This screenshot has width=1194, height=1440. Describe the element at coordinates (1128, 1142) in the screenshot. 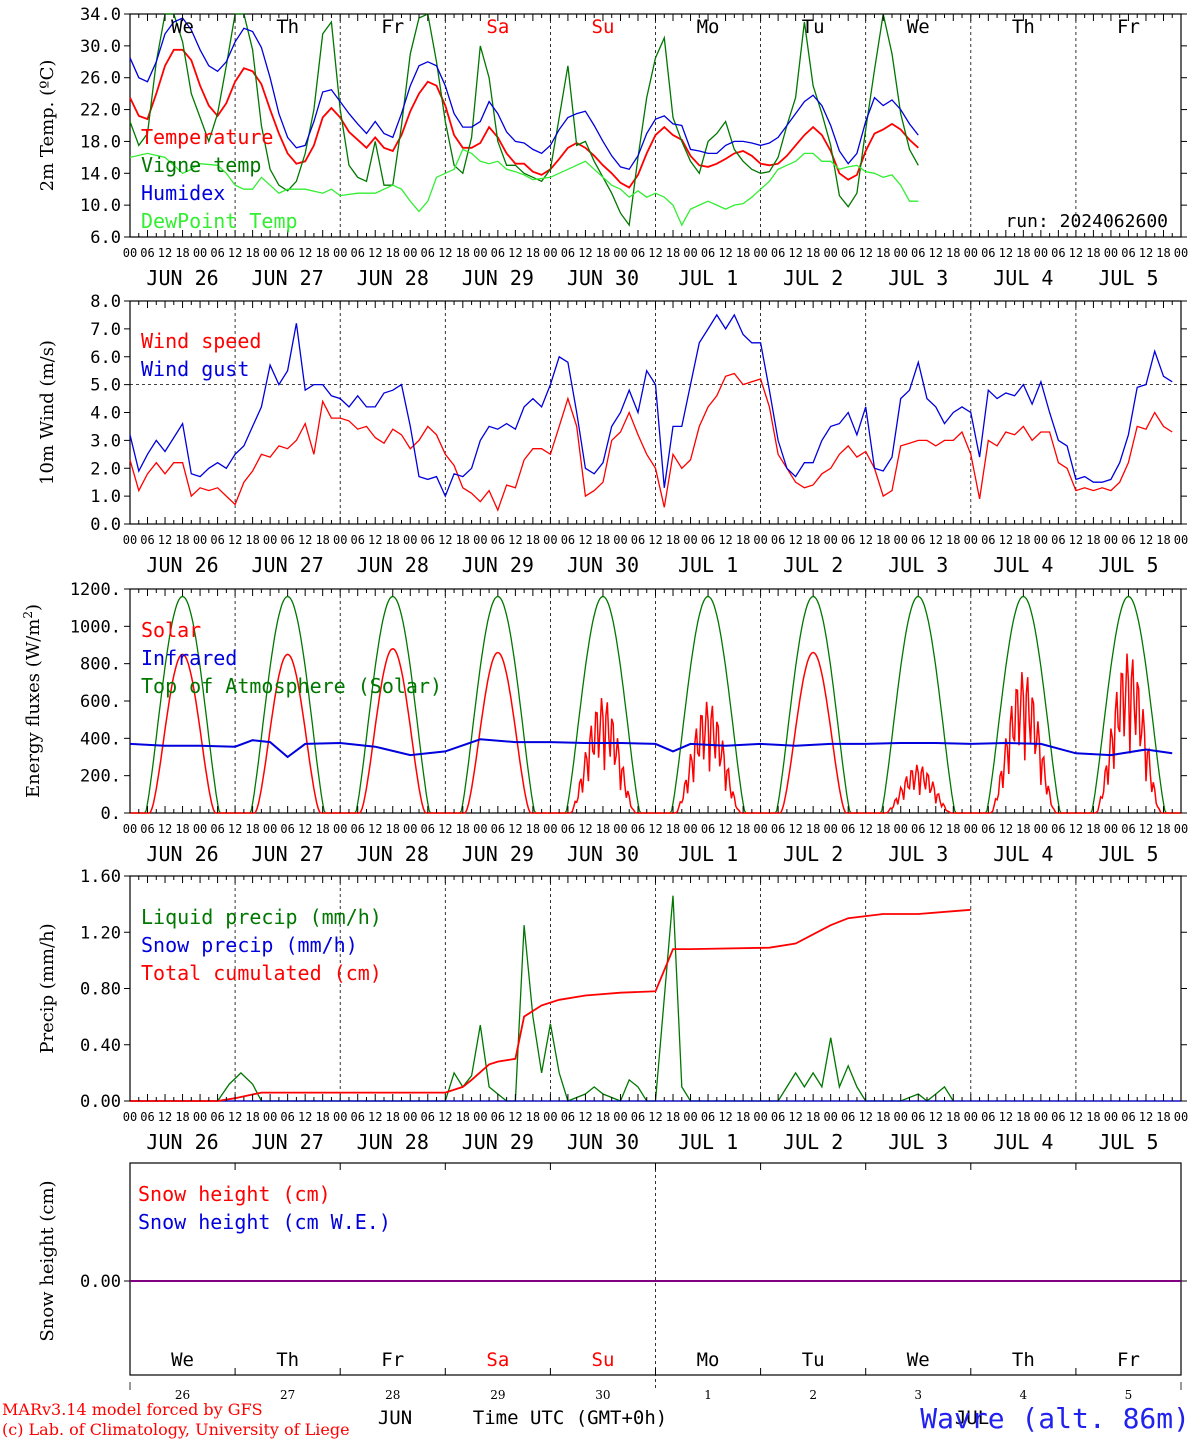

I see `date-label: JUL 5` at that location.